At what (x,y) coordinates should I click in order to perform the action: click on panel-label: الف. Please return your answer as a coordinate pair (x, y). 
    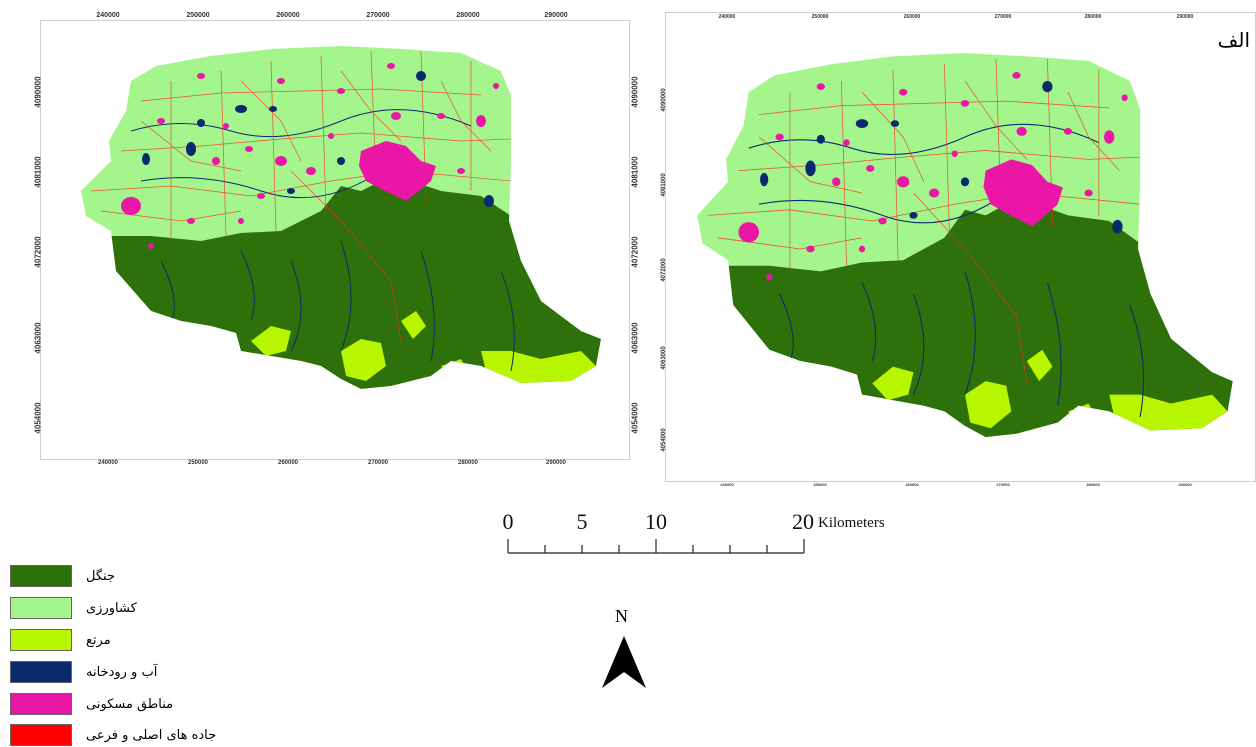
    Looking at the image, I should click on (1233, 40).